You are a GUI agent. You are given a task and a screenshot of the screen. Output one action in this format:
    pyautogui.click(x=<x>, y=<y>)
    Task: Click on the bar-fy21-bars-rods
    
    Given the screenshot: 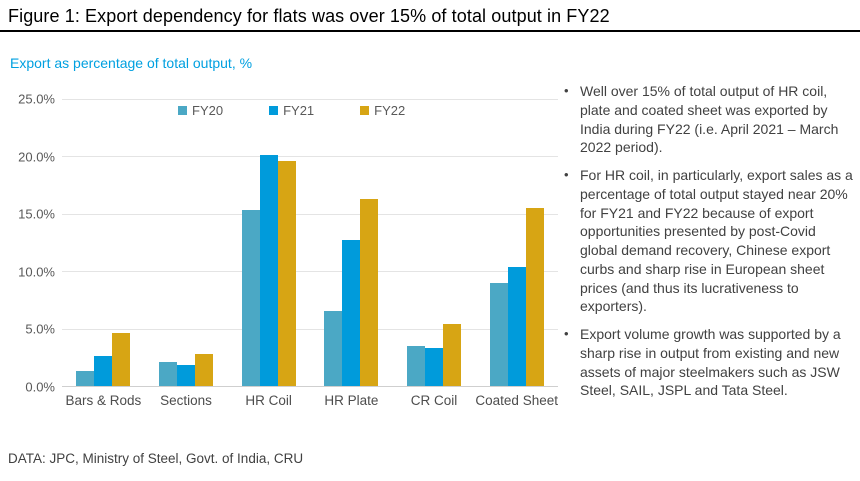 What is the action you would take?
    pyautogui.click(x=103, y=371)
    